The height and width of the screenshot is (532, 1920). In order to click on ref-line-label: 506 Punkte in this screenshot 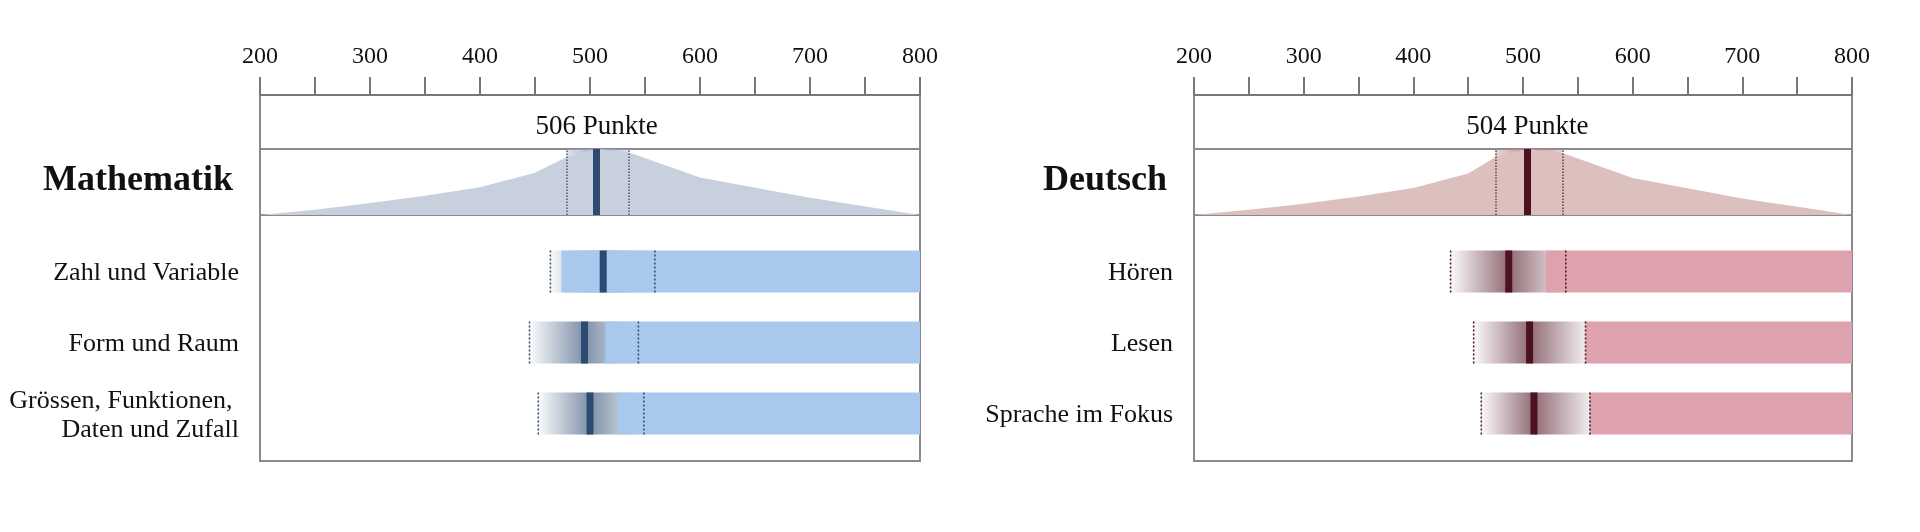, I will do `click(596, 124)`.